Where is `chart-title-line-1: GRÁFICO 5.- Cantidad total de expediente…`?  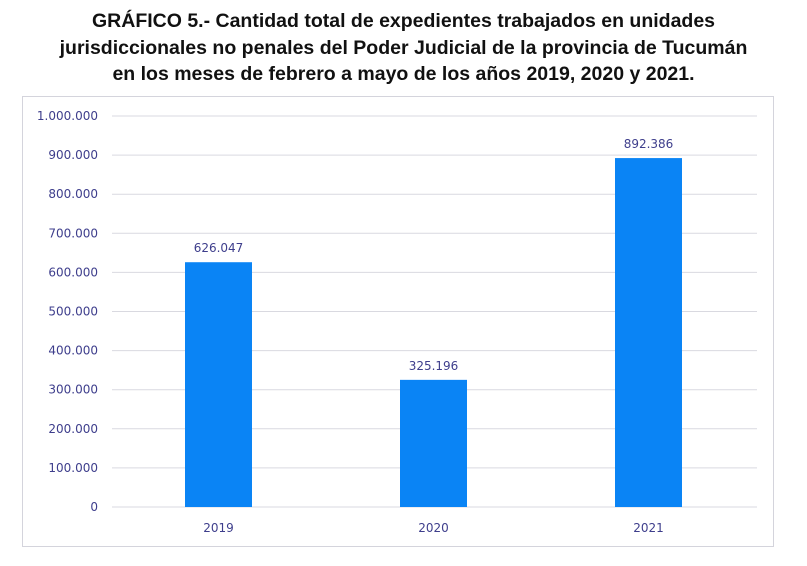 chart-title-line-1: GRÁFICO 5.- Cantidad total de expediente… is located at coordinates (403, 21).